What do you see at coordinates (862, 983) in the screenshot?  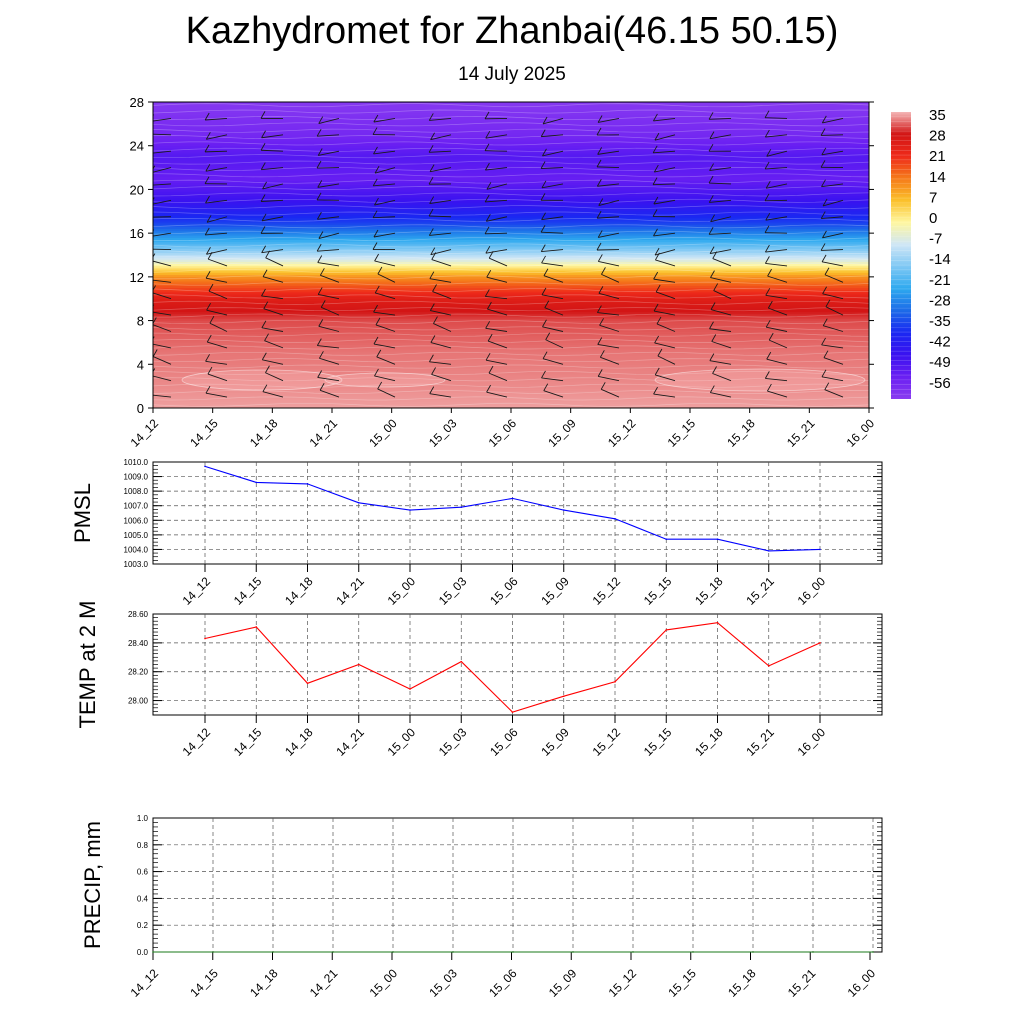 I see `x-tick-label: 16_00` at bounding box center [862, 983].